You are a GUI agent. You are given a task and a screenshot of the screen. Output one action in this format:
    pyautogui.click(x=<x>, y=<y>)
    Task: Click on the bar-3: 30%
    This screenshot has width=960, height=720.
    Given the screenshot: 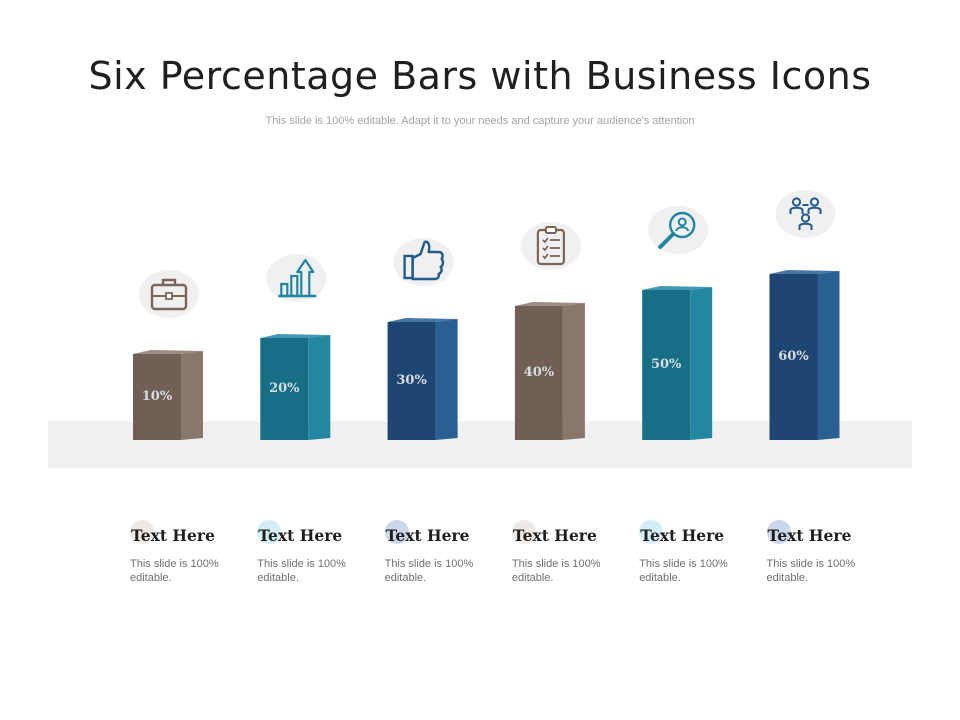 What is the action you would take?
    pyautogui.click(x=422, y=379)
    